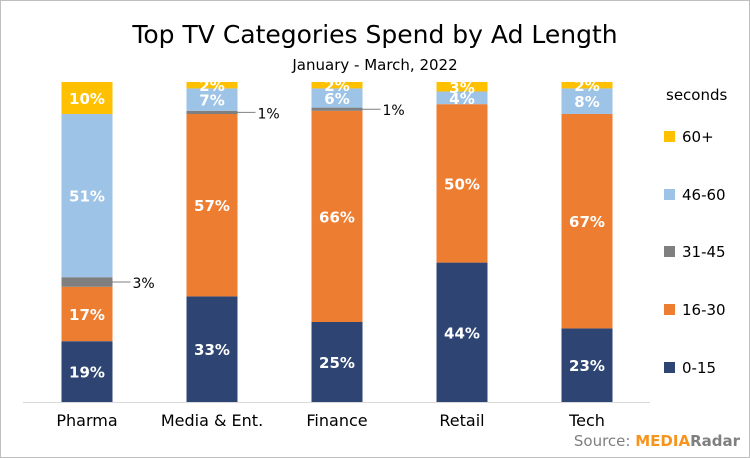 The image size is (750, 458). I want to click on data-label-tech-0-15: 23%, so click(587, 366).